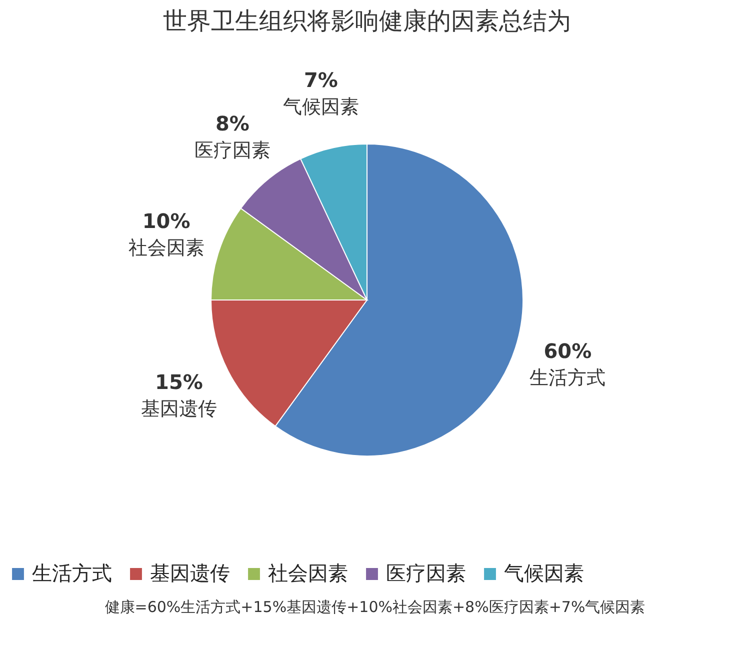  I want to click on slice-label: 气候因素, so click(320, 107).